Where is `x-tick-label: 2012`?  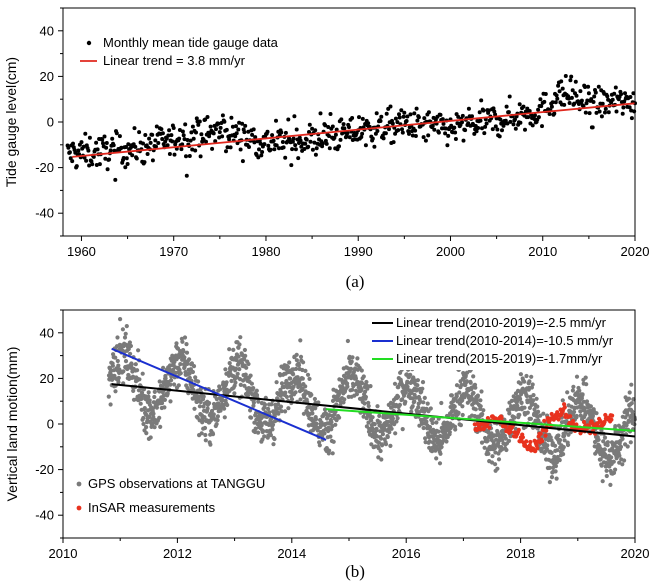
x-tick-label: 2012 is located at coordinates (177, 553).